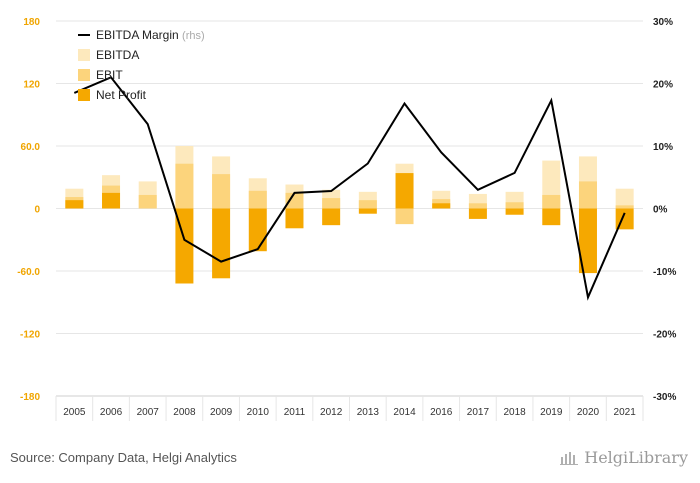  I want to click on right-tick-label: -30%, so click(664, 397).